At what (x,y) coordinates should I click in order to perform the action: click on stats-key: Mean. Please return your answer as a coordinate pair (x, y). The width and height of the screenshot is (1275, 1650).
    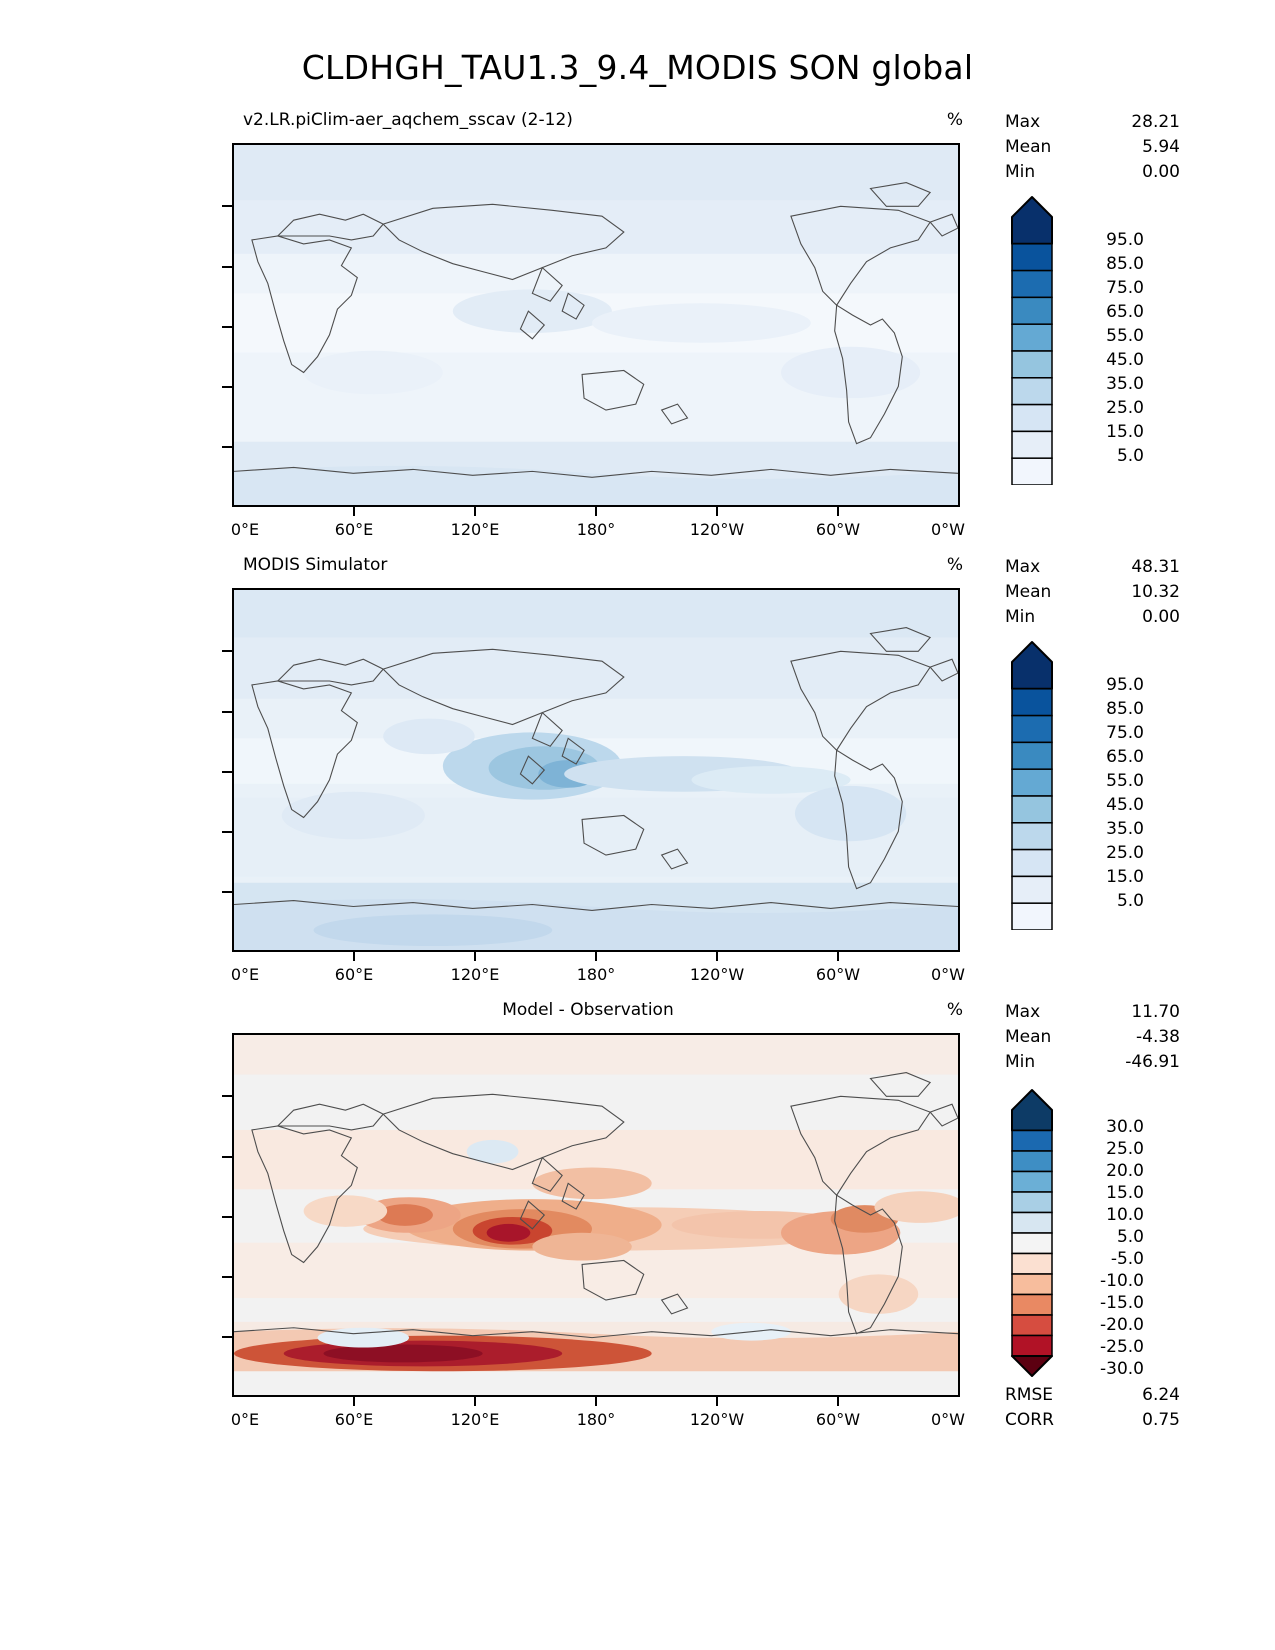
    Looking at the image, I should click on (1028, 147).